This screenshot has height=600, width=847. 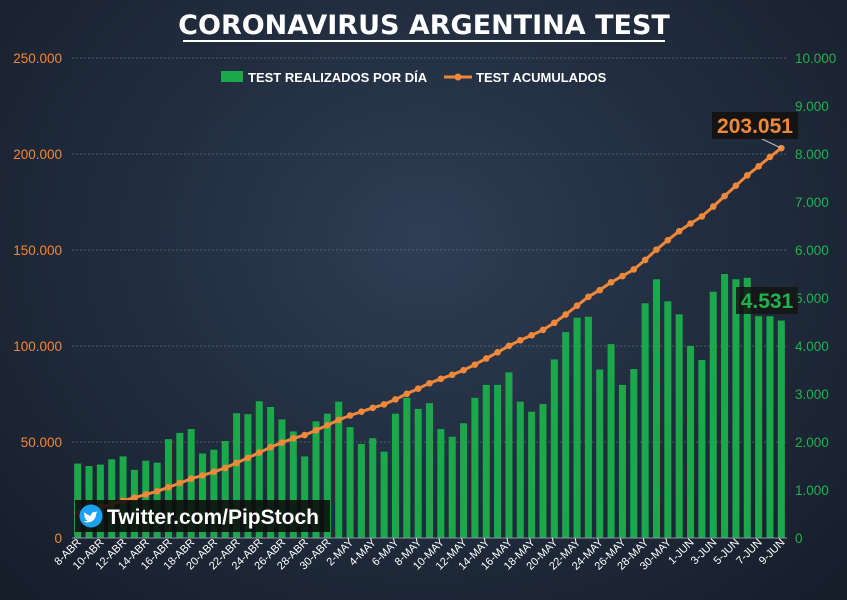 I want to click on watermark-box, so click(x=202, y=516).